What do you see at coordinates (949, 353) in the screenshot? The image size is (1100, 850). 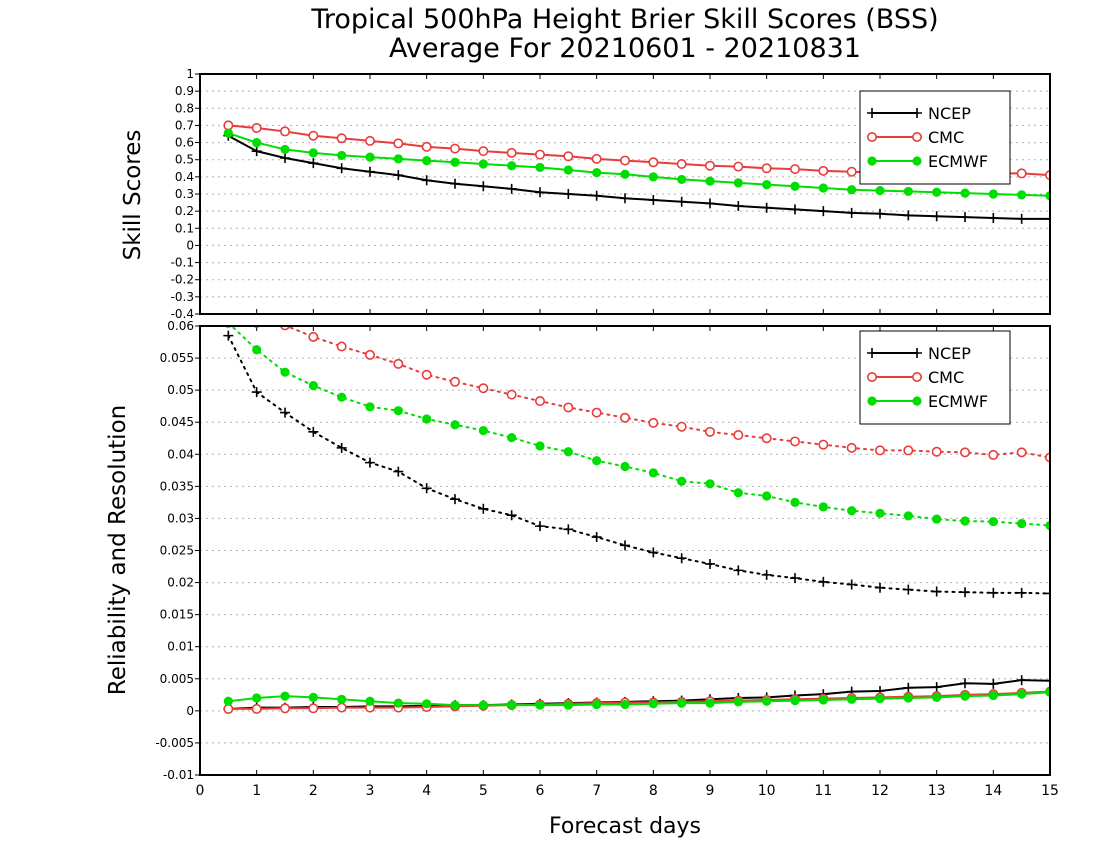 I see `legend-label-ncep: NCEP` at bounding box center [949, 353].